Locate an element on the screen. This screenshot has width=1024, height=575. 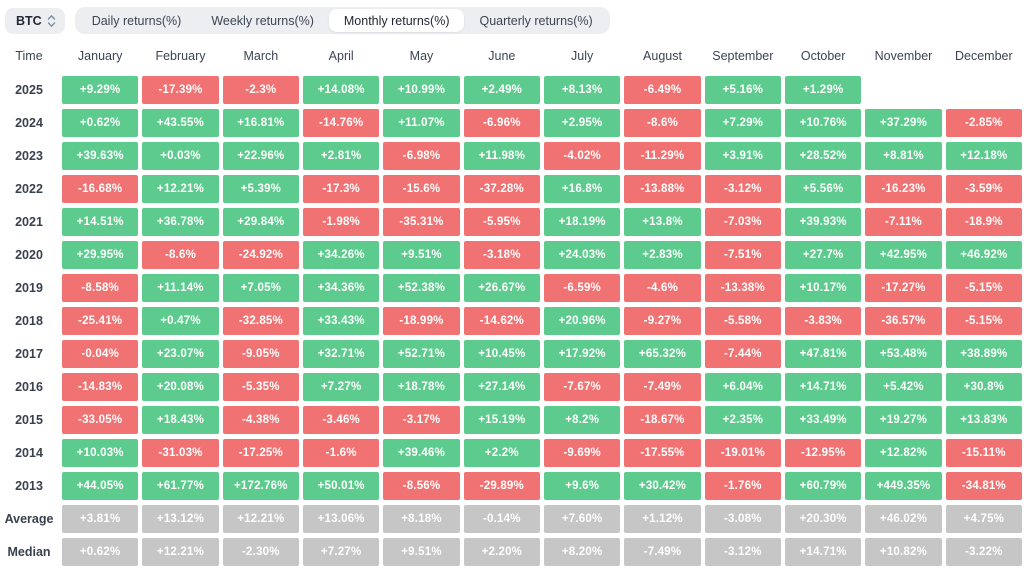
empty-cell is located at coordinates (903, 90).